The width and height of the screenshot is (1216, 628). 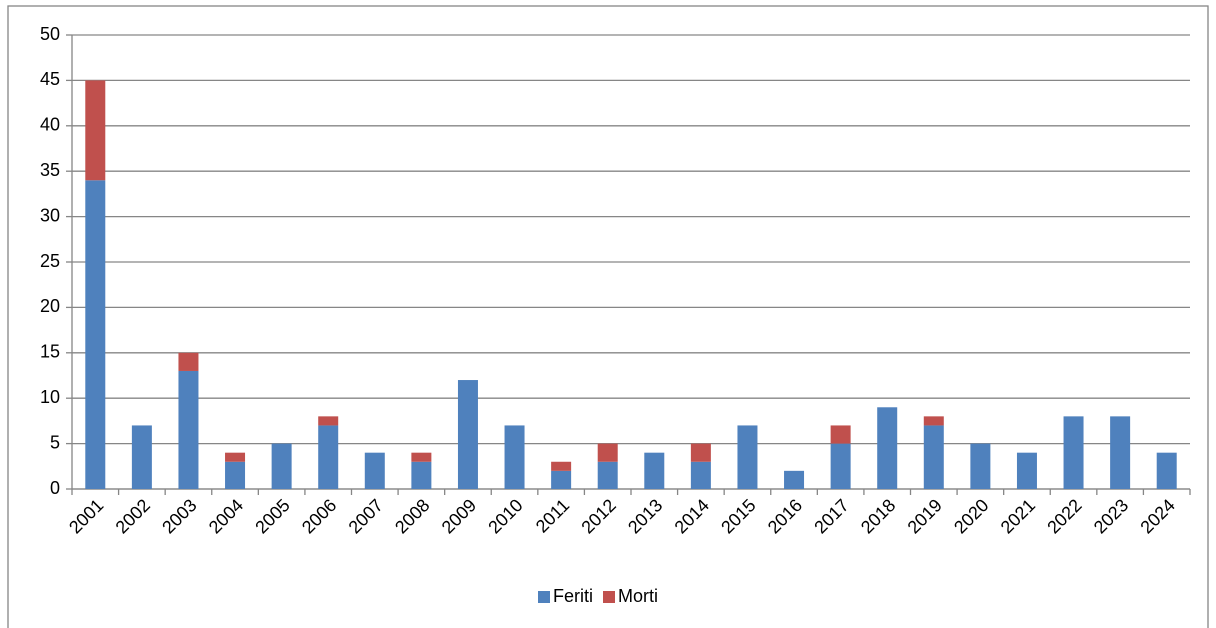 I want to click on y-tick-label: 20, so click(x=50, y=306).